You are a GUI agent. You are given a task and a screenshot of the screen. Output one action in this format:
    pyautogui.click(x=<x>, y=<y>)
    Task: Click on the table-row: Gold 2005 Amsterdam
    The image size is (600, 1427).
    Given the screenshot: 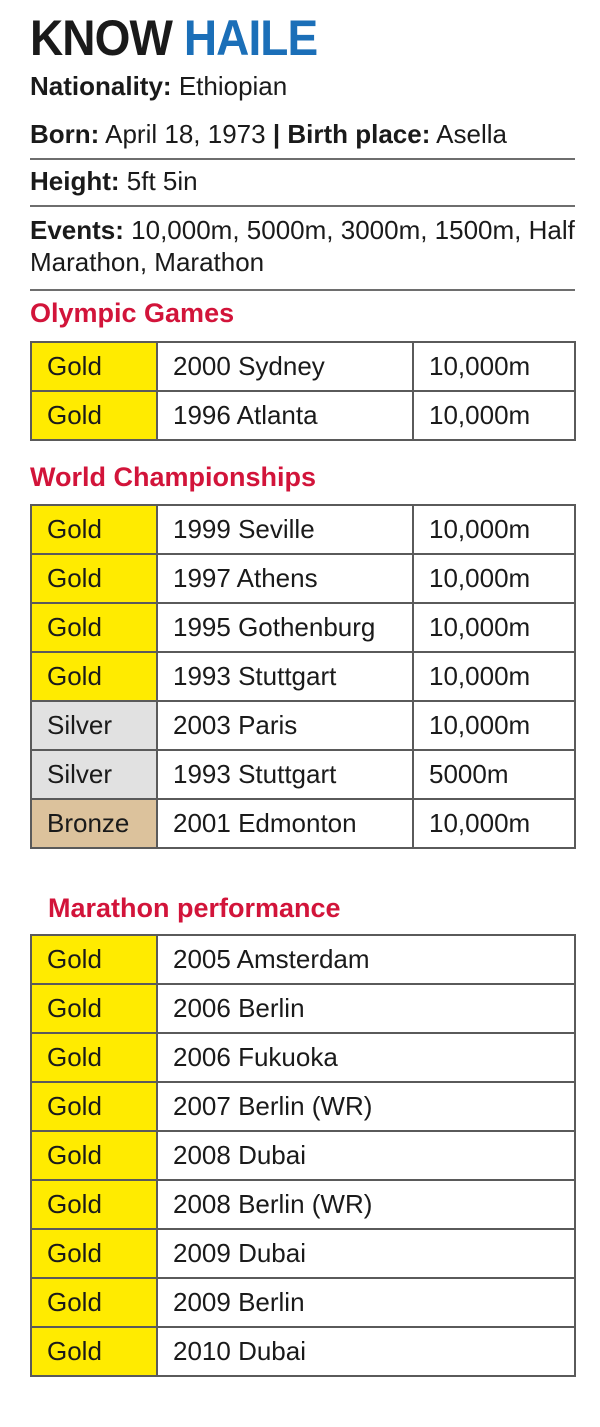 What is the action you would take?
    pyautogui.click(x=303, y=959)
    